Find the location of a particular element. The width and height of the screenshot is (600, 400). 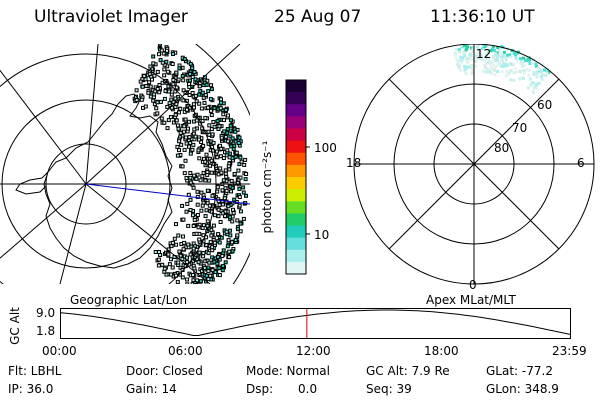

altitude-axis-title: GC Alt is located at coordinates (15, 326).